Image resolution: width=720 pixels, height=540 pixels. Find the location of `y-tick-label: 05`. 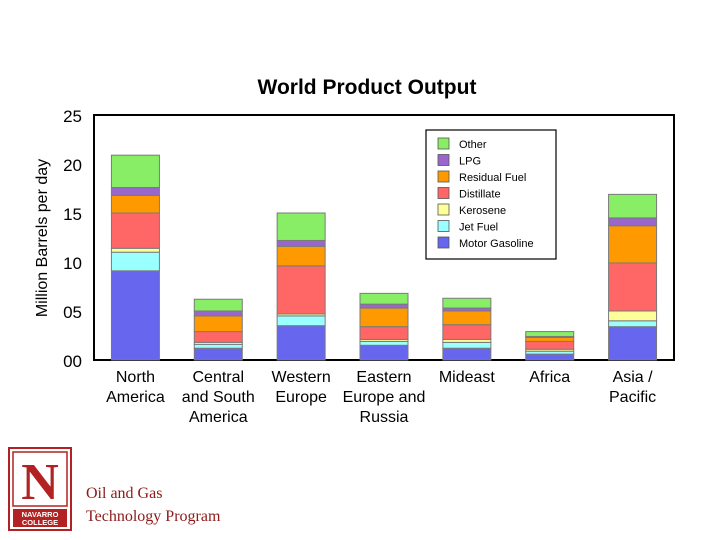

y-tick-label: 05 is located at coordinates (72, 312).